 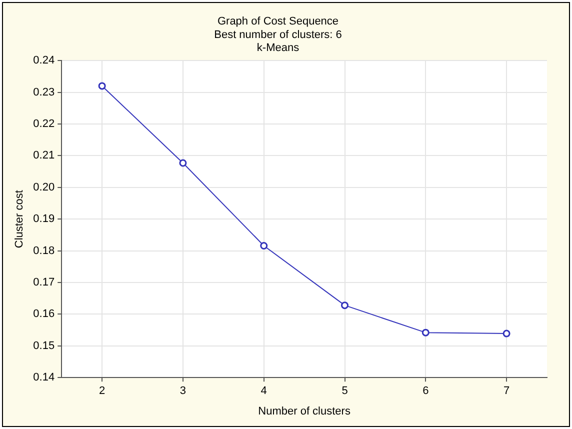 I want to click on y-tick-label: 0.24, so click(x=44, y=60).